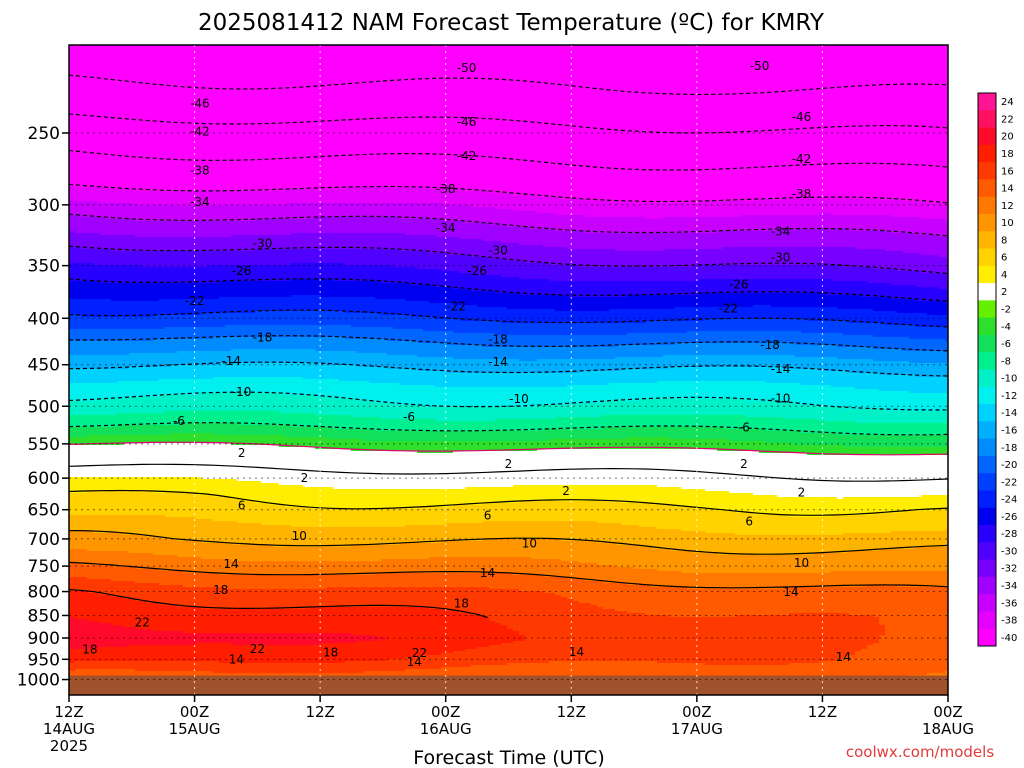 This screenshot has width=1024, height=768. Describe the element at coordinates (242, 271) in the screenshot. I see `contour-label: -26` at that location.